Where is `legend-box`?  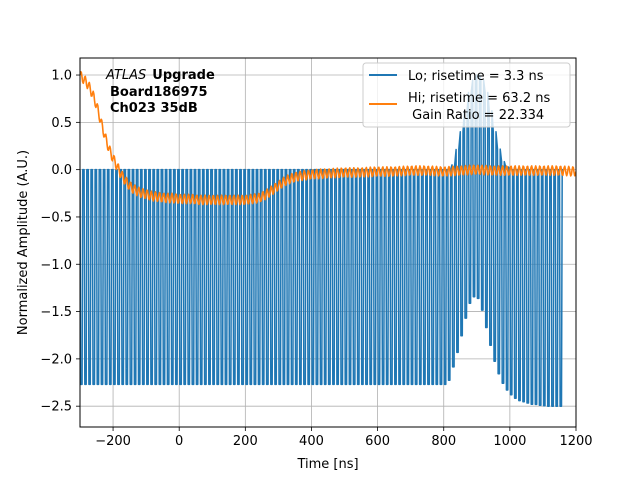
legend-box is located at coordinates (466, 95).